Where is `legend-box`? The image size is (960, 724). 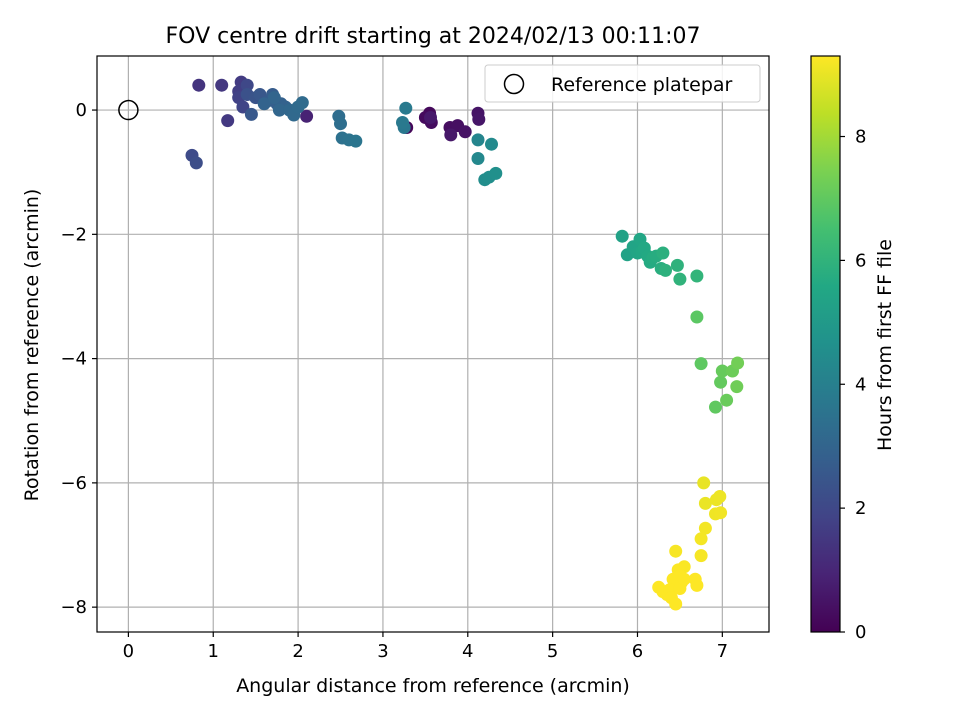
legend-box is located at coordinates (622, 83).